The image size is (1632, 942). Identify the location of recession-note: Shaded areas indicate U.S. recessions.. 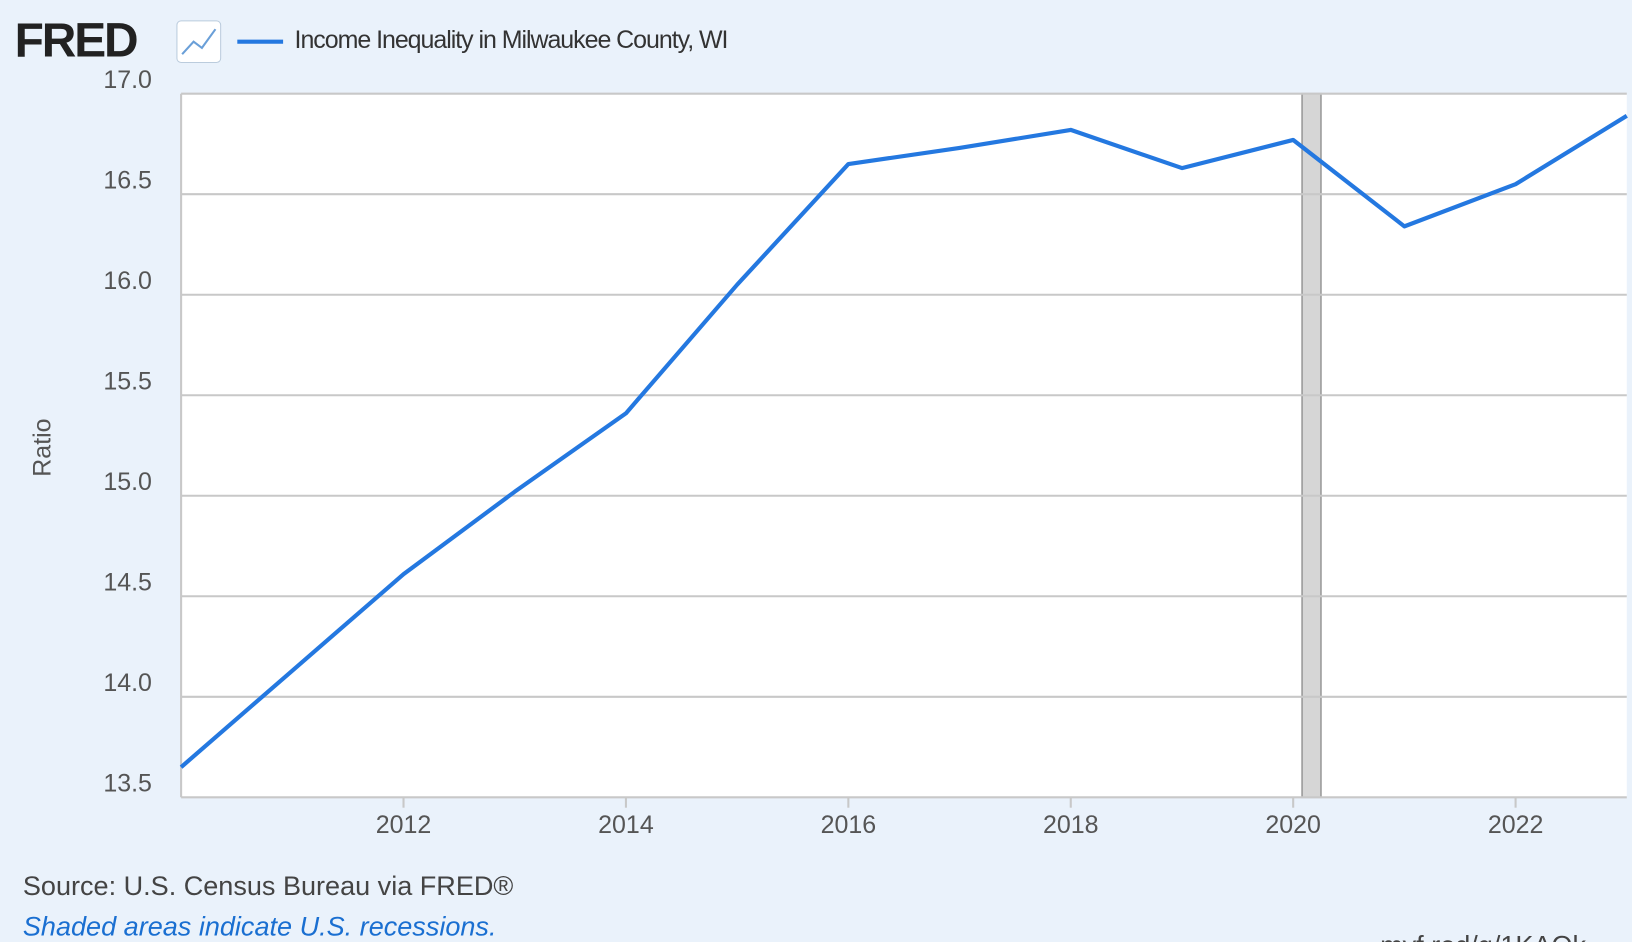
(260, 927).